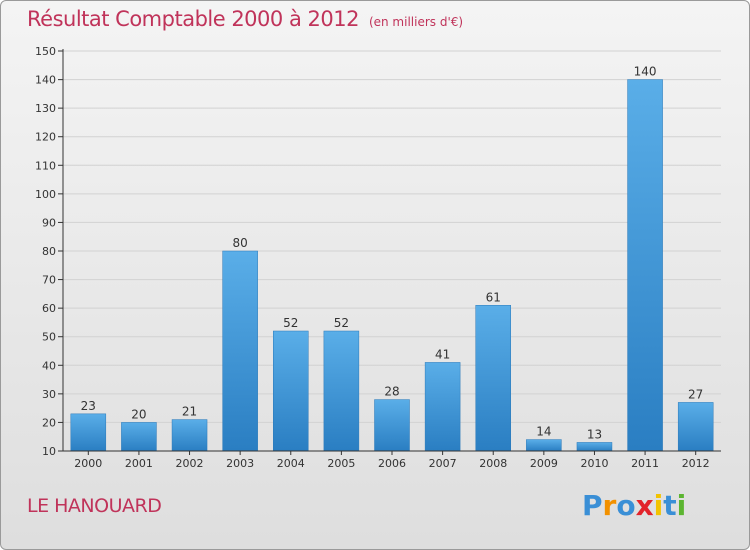 This screenshot has height=550, width=750. Describe the element at coordinates (45, 108) in the screenshot. I see `y-tick-label: 130` at that location.